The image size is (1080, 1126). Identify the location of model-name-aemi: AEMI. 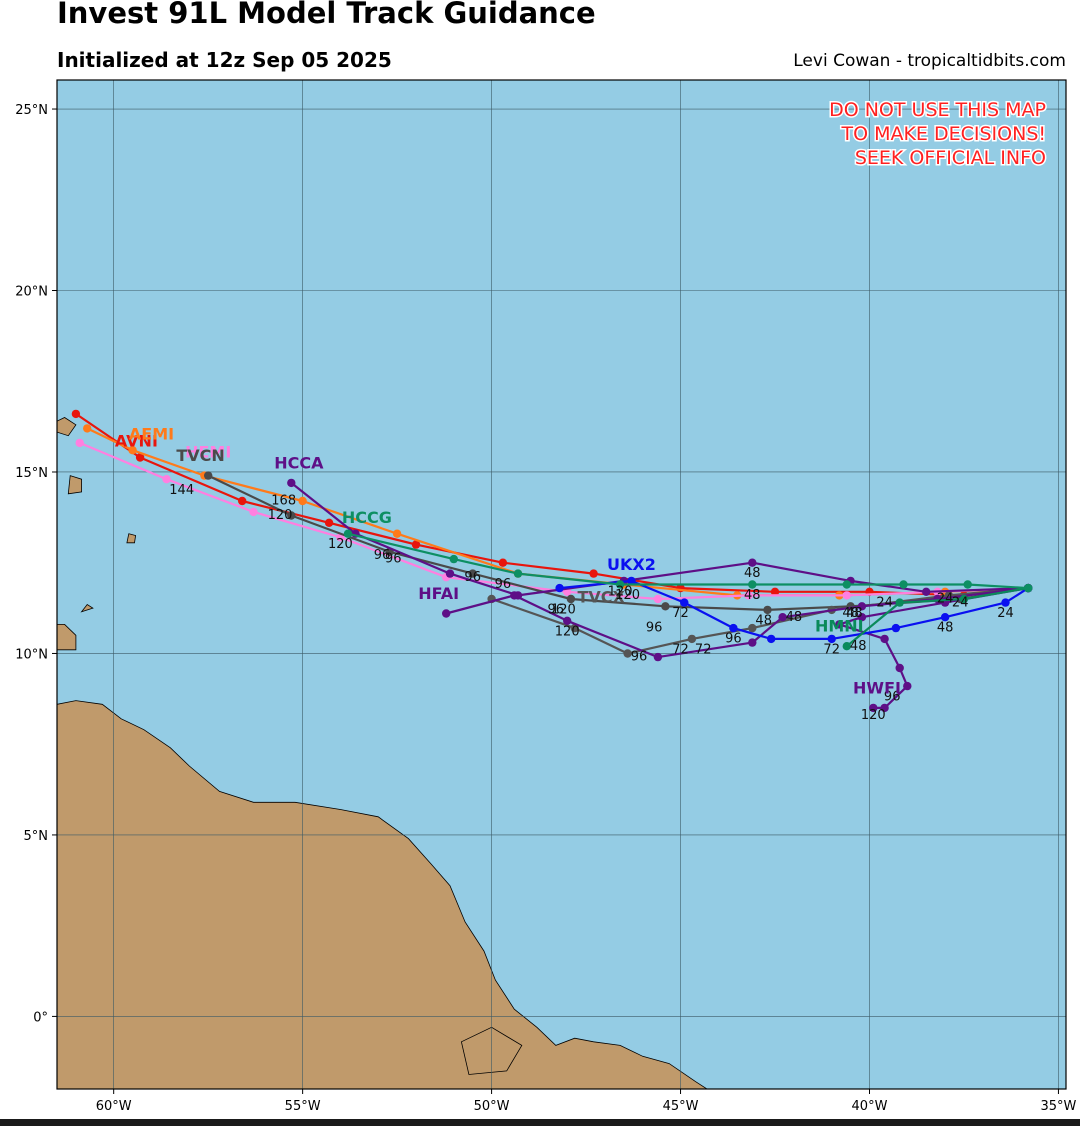
(151, 433).